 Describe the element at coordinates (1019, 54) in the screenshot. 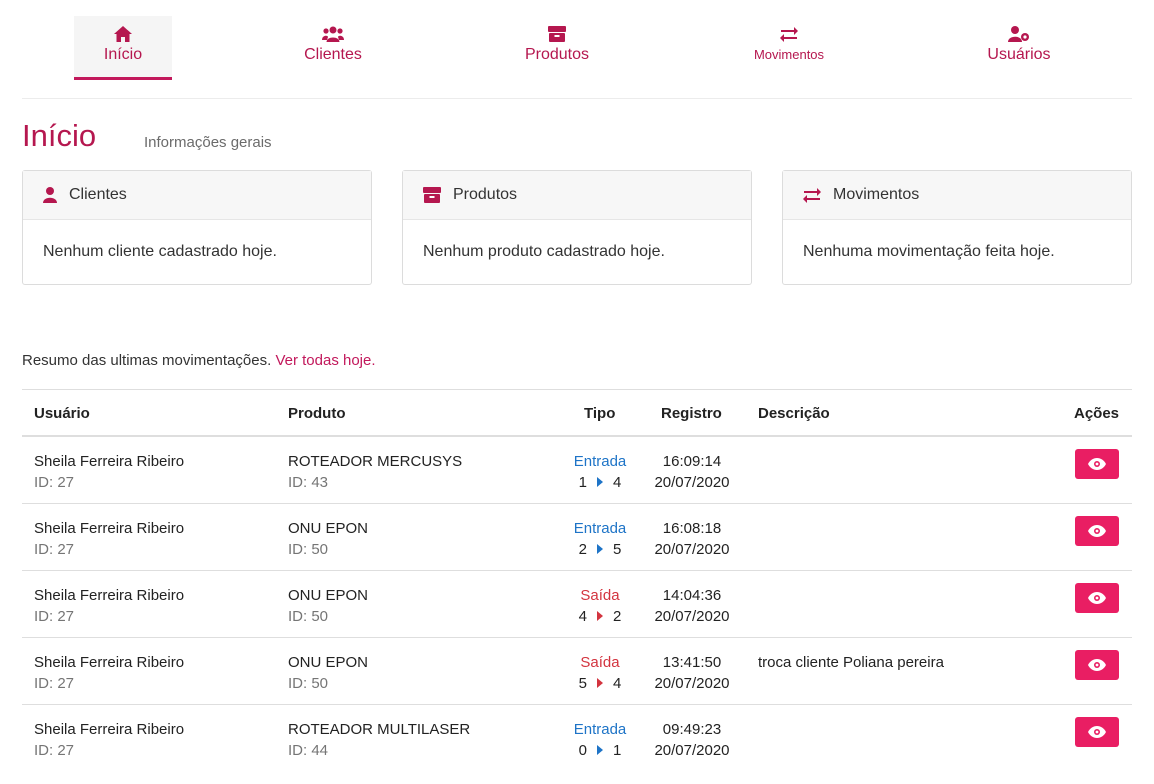

I see `nav-label: Usuários` at that location.